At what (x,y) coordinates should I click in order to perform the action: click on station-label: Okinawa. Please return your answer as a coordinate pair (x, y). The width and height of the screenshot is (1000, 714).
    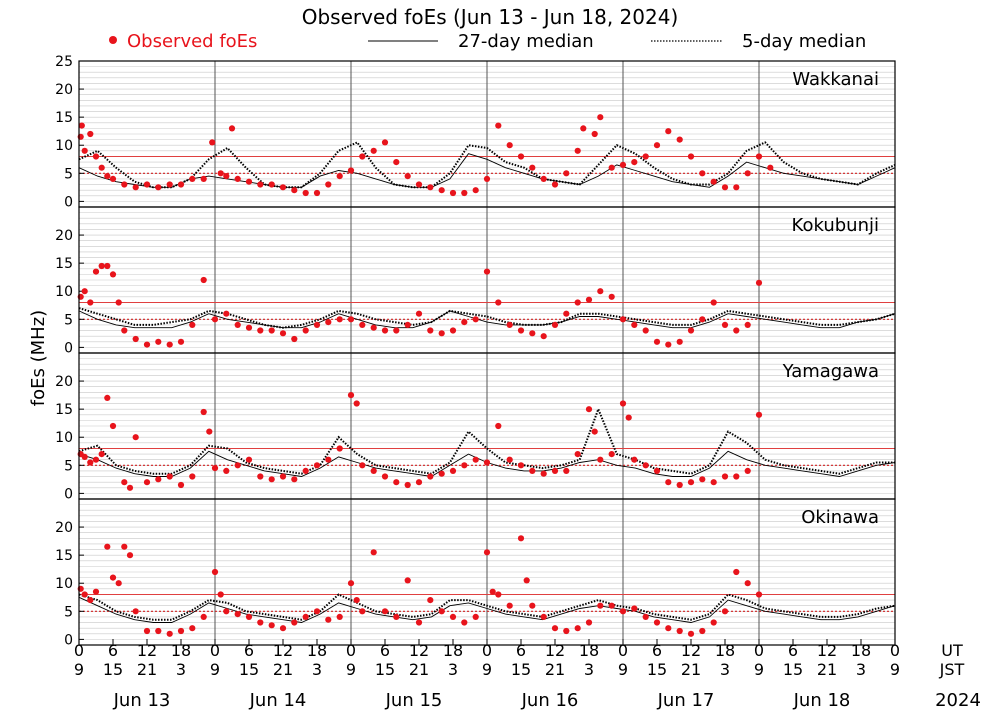
    Looking at the image, I should click on (840, 517).